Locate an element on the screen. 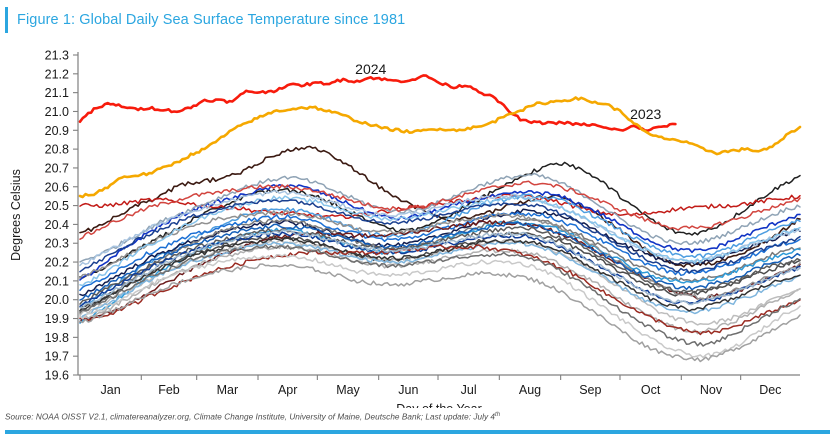 This screenshot has height=439, width=835. y-tick-label: 19.6 is located at coordinates (57, 376).